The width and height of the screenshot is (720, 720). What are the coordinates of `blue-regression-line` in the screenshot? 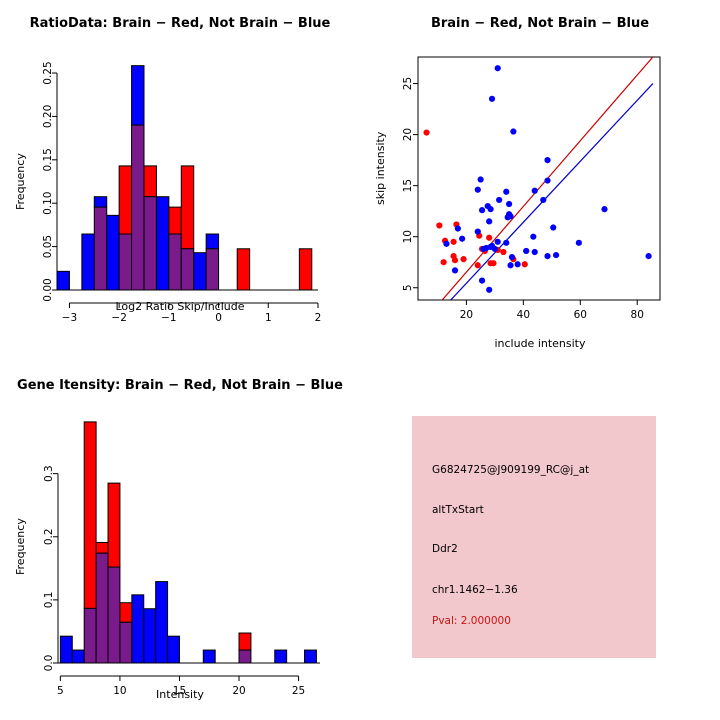 It's located at (552, 191).